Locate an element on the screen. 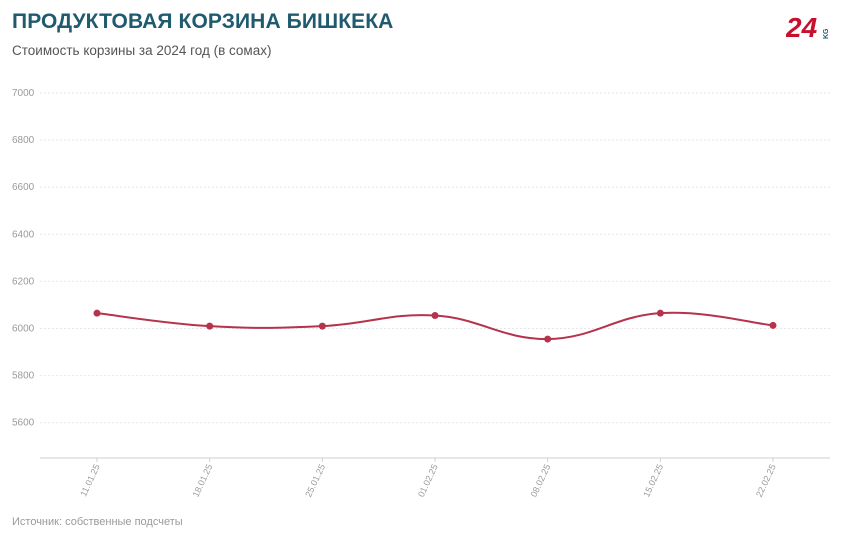 This screenshot has height=541, width=850. y-tick-label: 7000 is located at coordinates (23, 93).